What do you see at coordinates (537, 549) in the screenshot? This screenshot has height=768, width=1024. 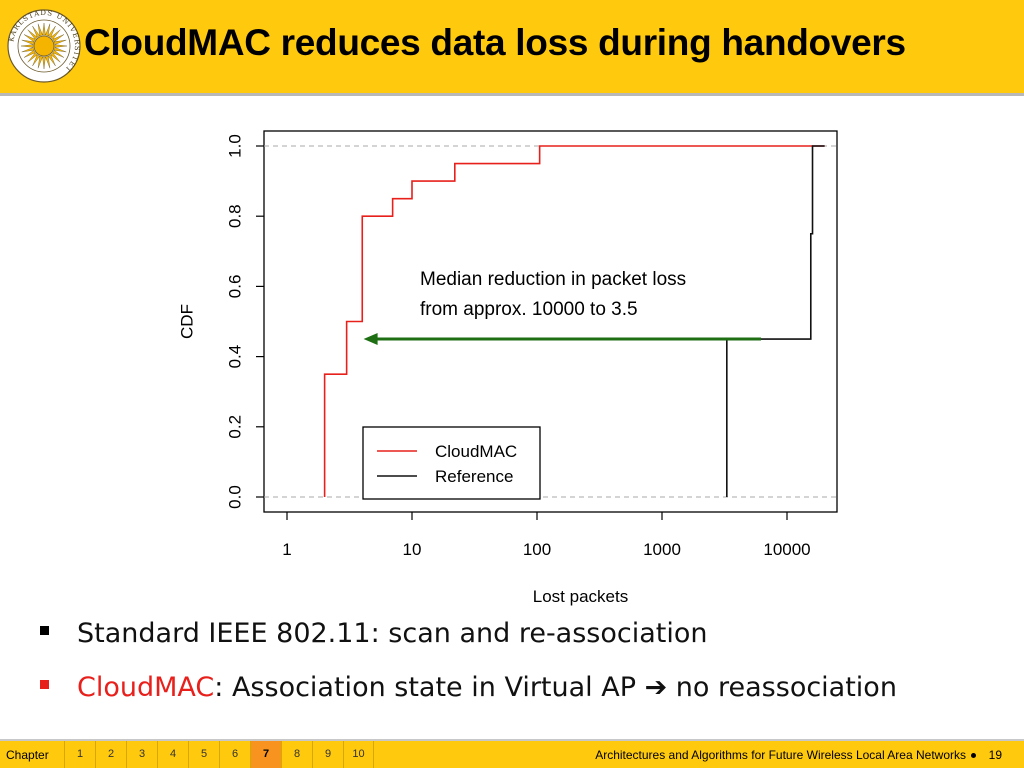 I see `x-tick-label: 100` at bounding box center [537, 549].